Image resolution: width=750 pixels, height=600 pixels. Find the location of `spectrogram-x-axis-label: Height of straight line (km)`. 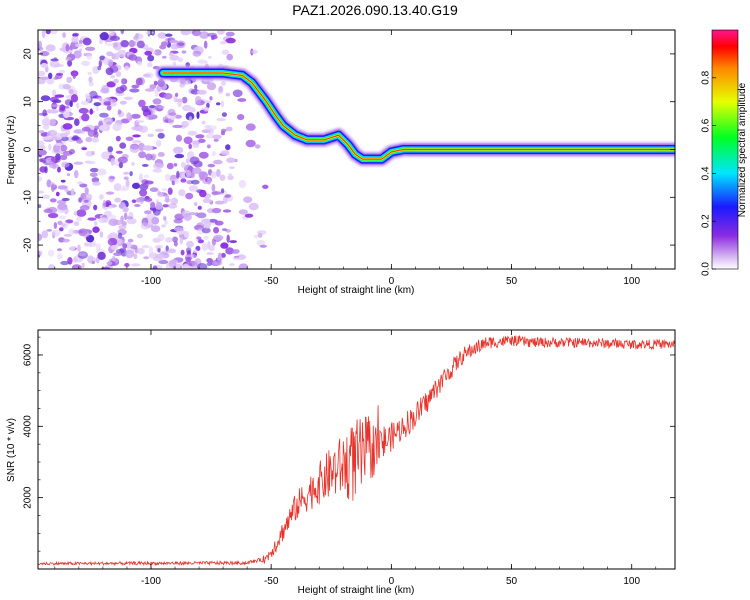

spectrogram-x-axis-label: Height of straight line (km) is located at coordinates (356, 290).